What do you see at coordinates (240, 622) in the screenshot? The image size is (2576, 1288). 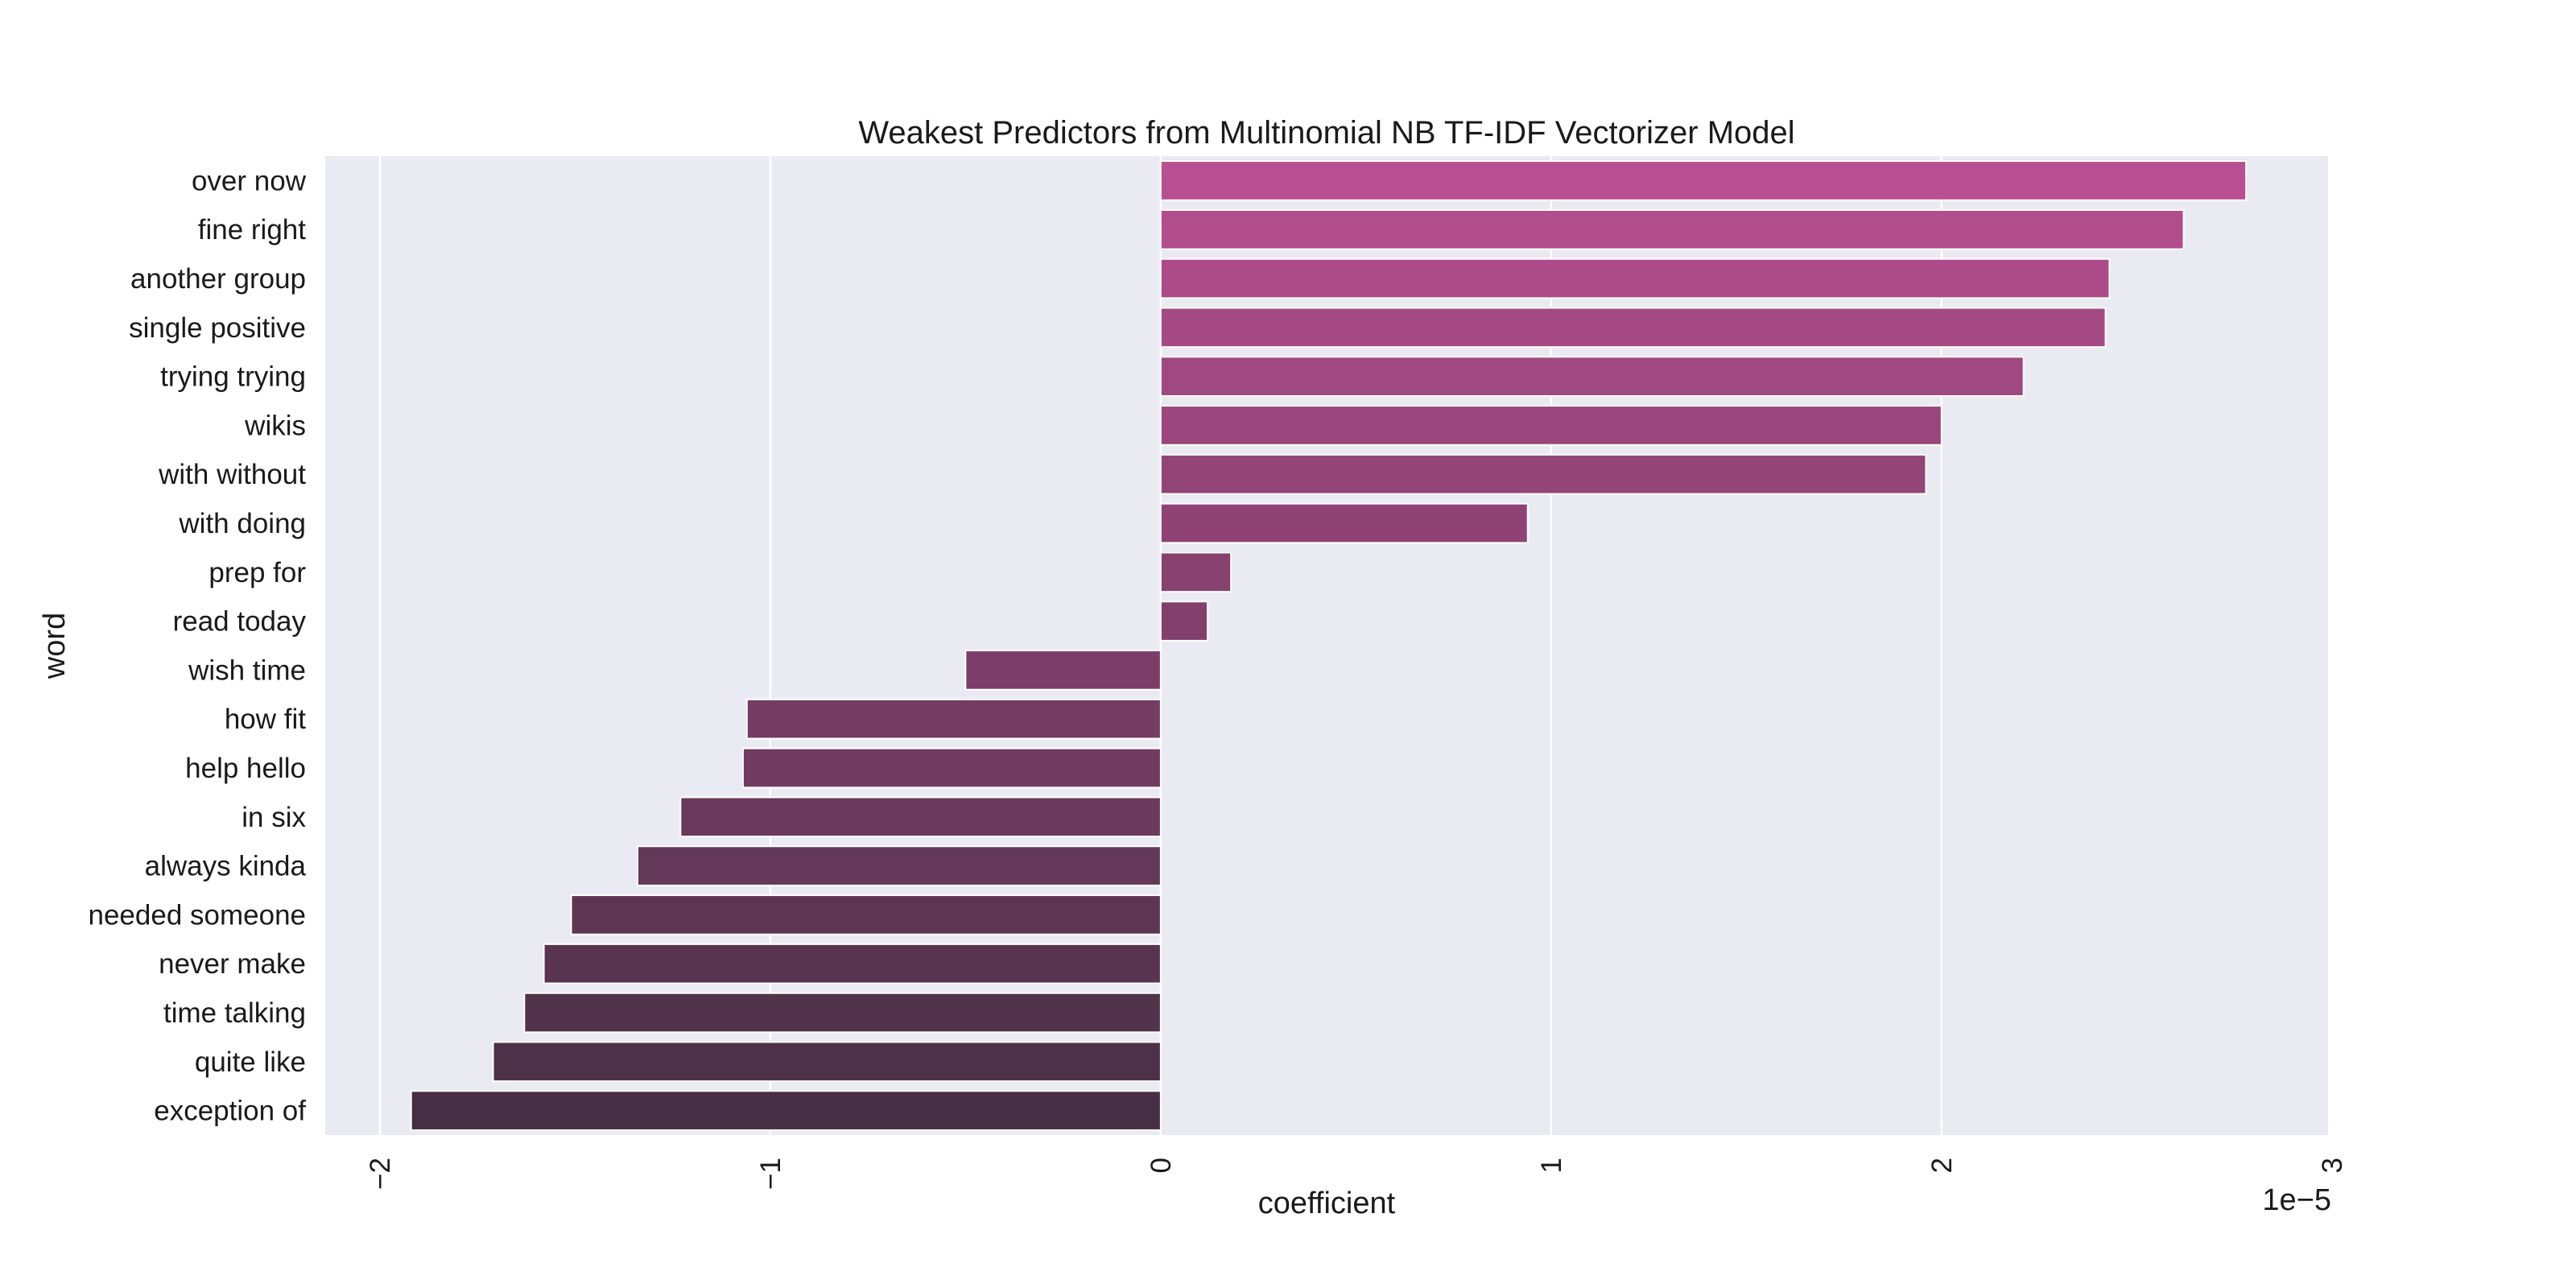 I see `y-tick-label-9: read today` at bounding box center [240, 622].